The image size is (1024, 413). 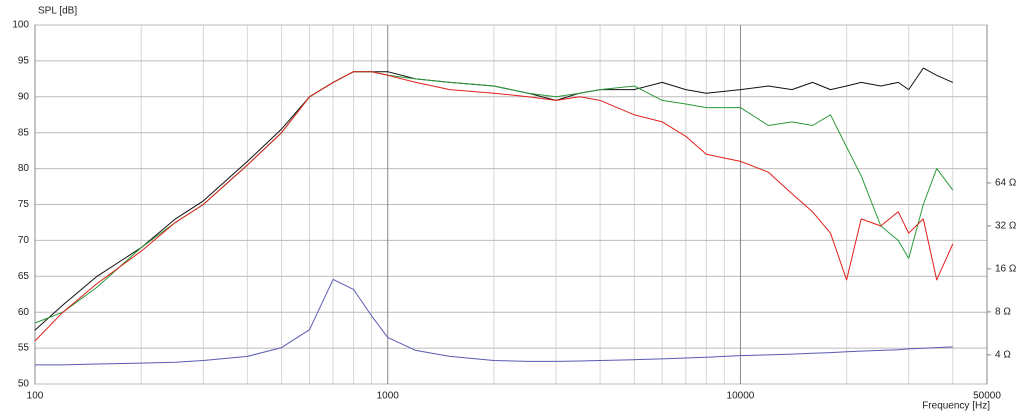 I want to click on y-tick-label: 75, so click(x=24, y=204).